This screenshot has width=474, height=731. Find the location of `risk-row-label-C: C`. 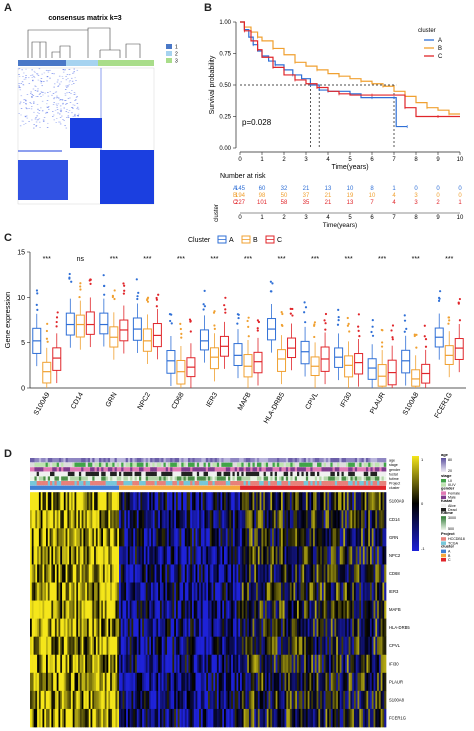

risk-row-label-C: C is located at coordinates (235, 203).